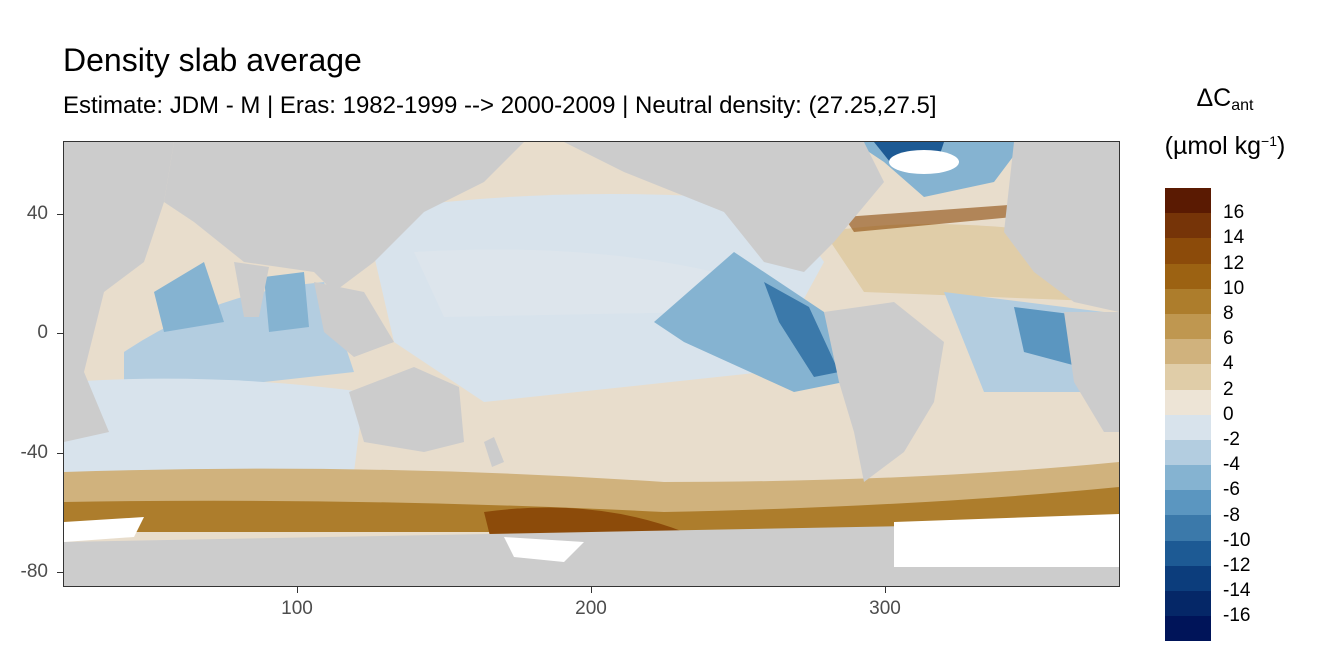 Image resolution: width=1344 pixels, height=672 pixels. I want to click on land-antarctica, so click(591, 554).